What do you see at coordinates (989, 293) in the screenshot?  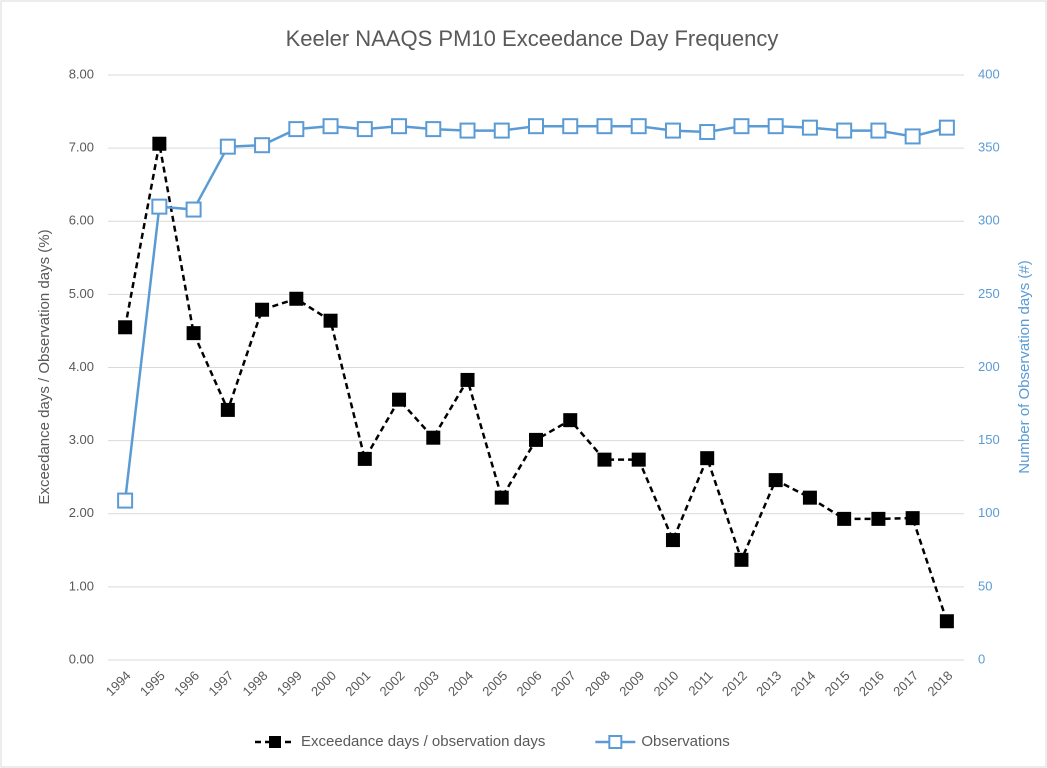 I see `y2-tick-label: 250` at bounding box center [989, 293].